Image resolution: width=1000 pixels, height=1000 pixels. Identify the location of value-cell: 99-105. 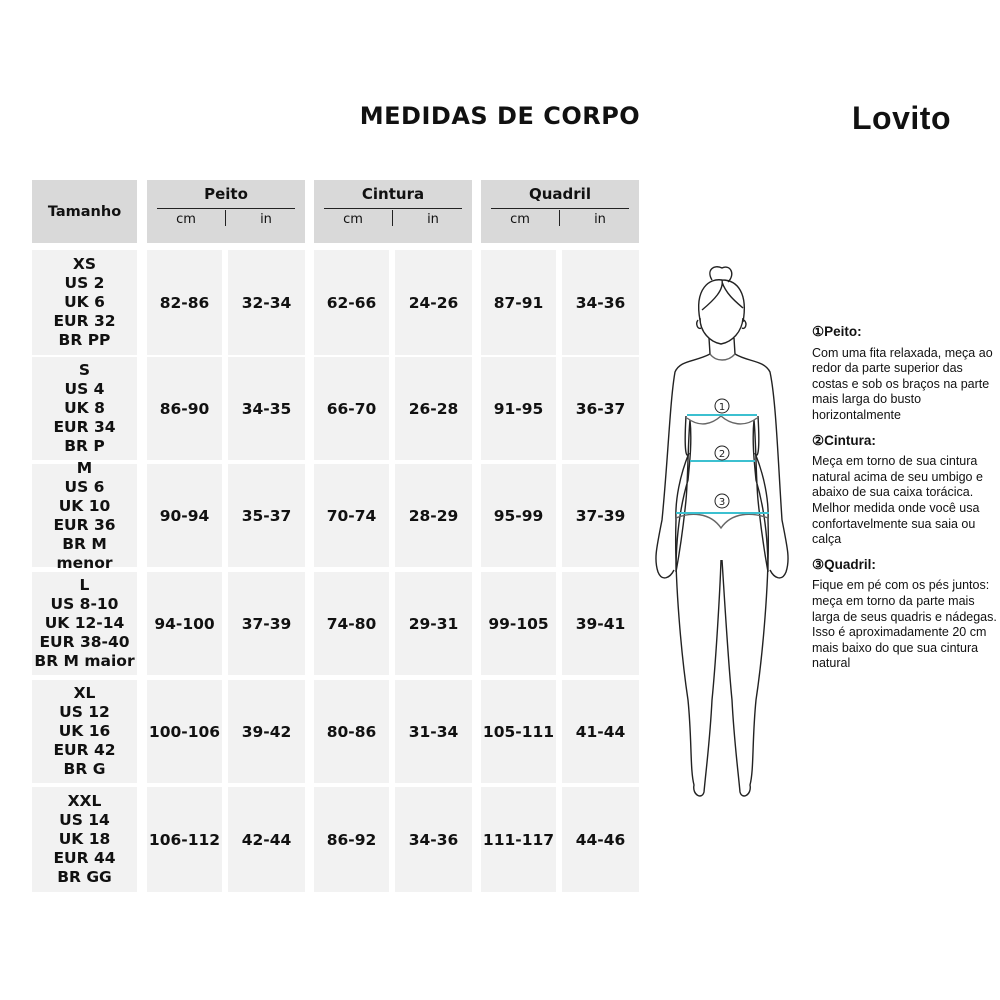
(518, 623).